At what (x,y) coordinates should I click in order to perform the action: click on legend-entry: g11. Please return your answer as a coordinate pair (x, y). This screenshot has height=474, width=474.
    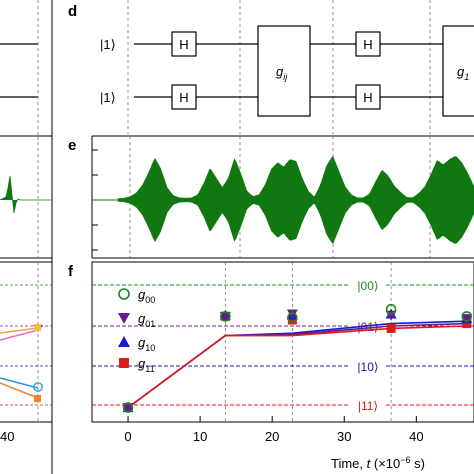
    Looking at the image, I should click on (137, 365).